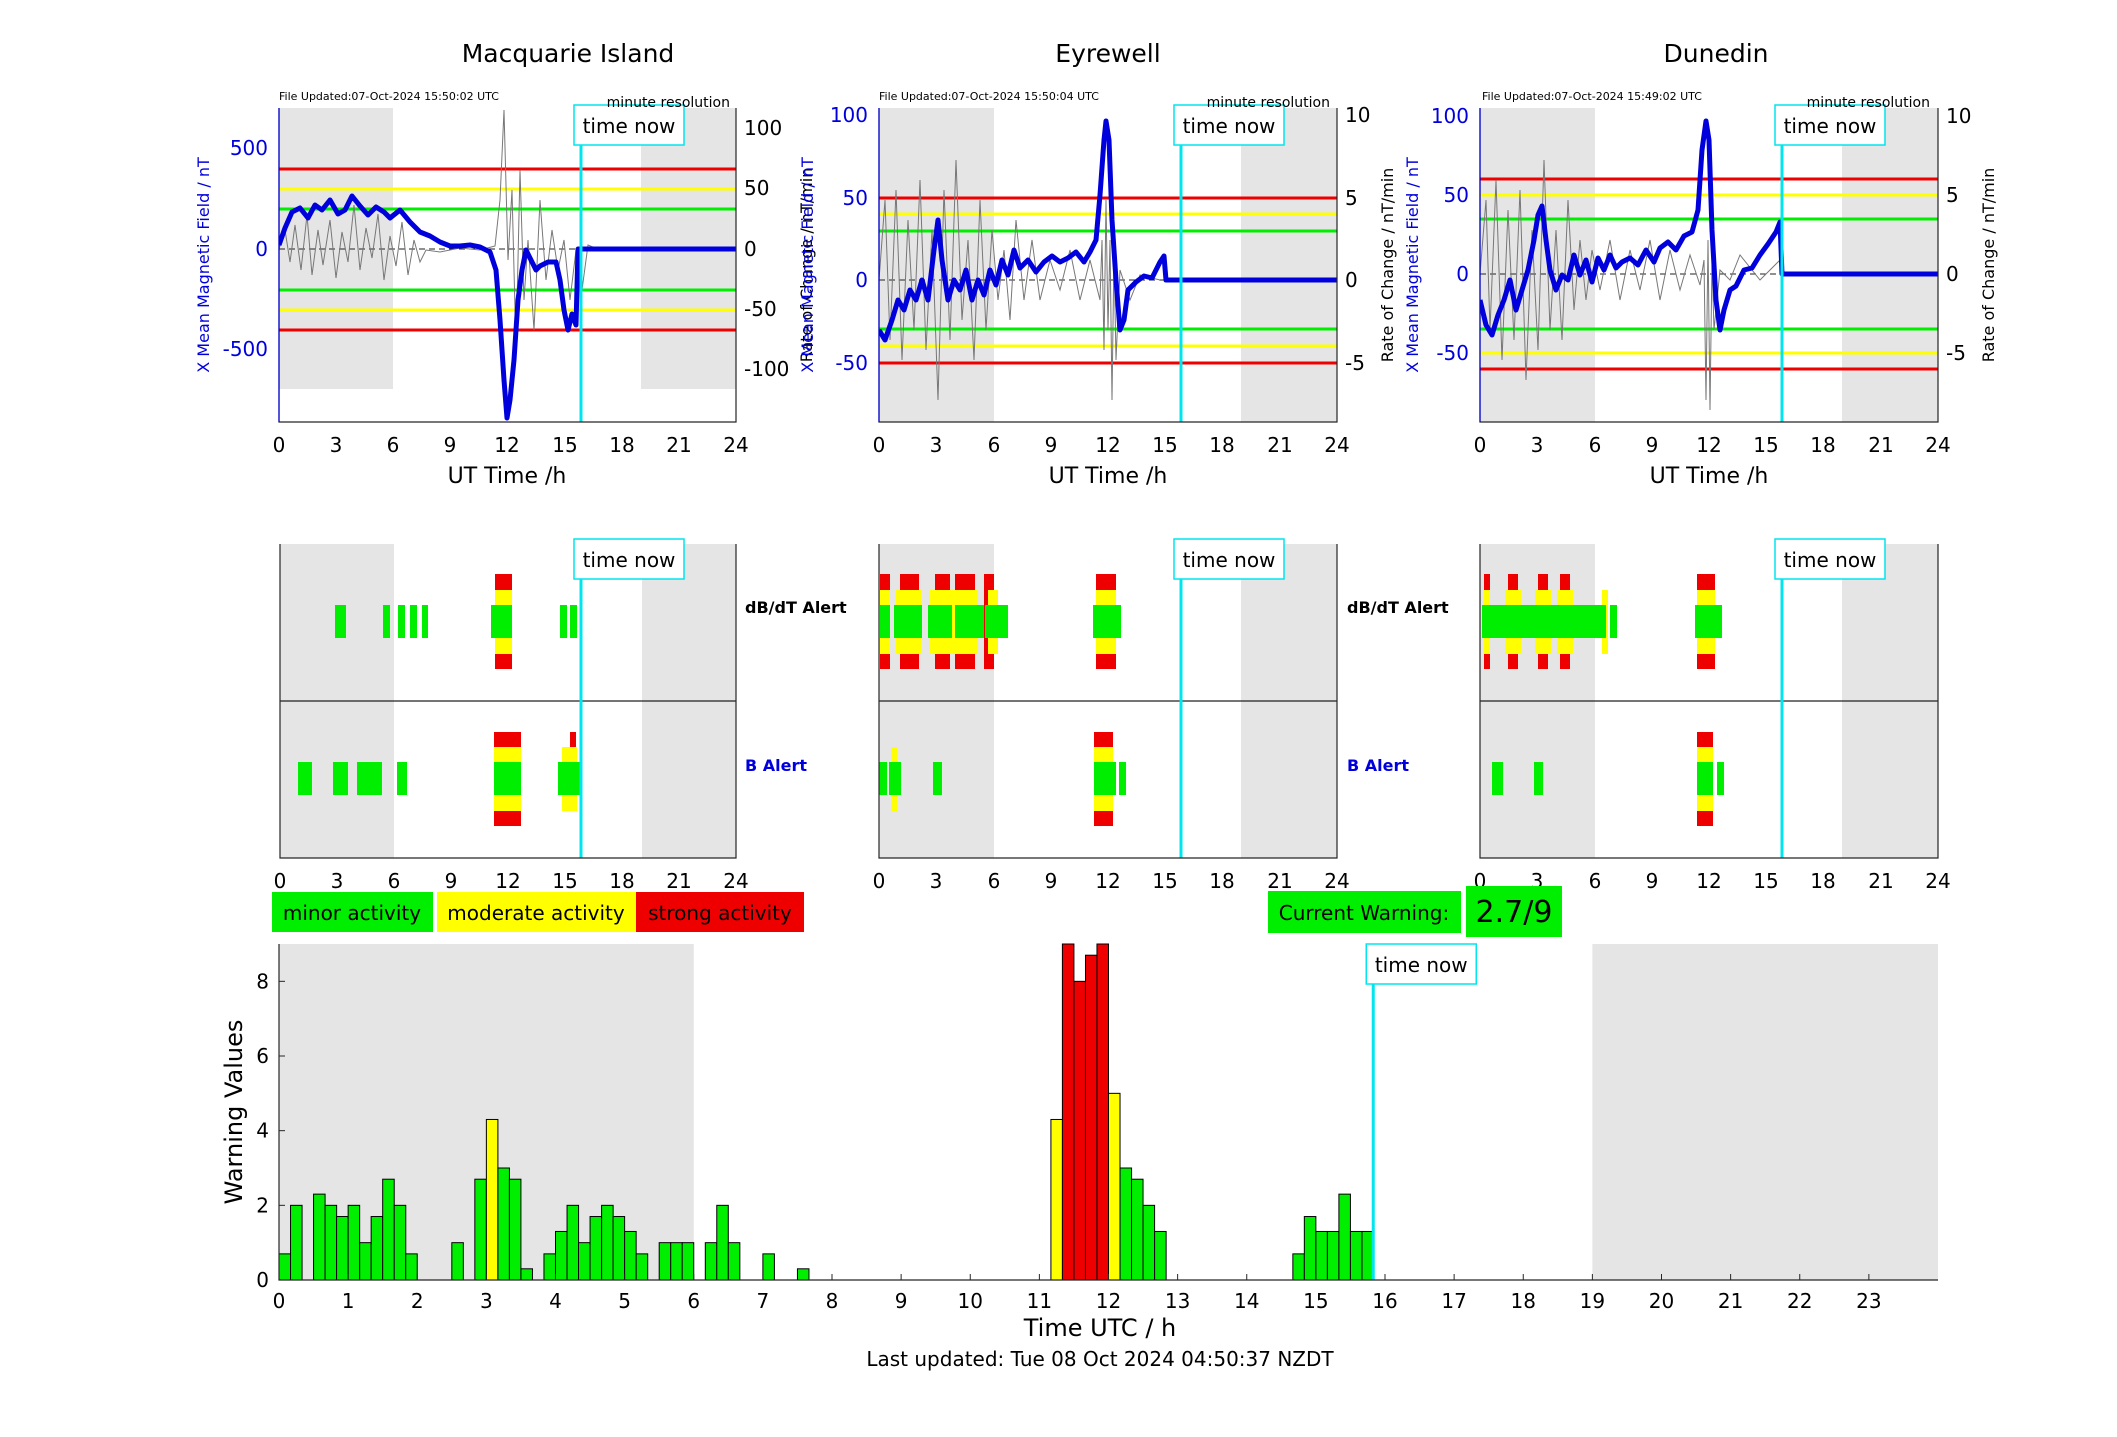 The width and height of the screenshot is (2117, 1437). I want to click on y-tick-label: 6, so click(262, 1056).